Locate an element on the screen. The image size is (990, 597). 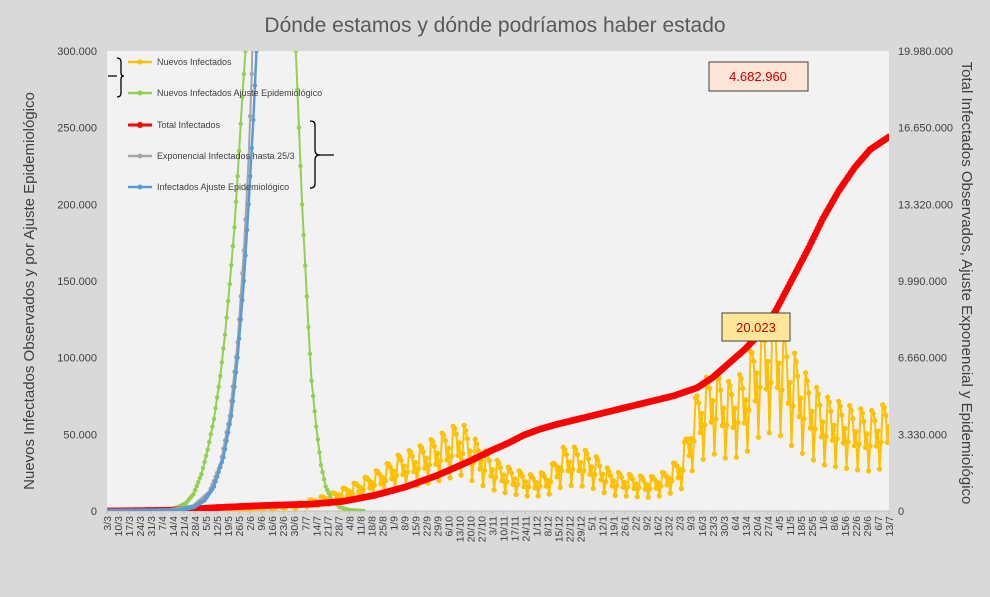
y-tick-right: 3.330.000 is located at coordinates (922, 435).